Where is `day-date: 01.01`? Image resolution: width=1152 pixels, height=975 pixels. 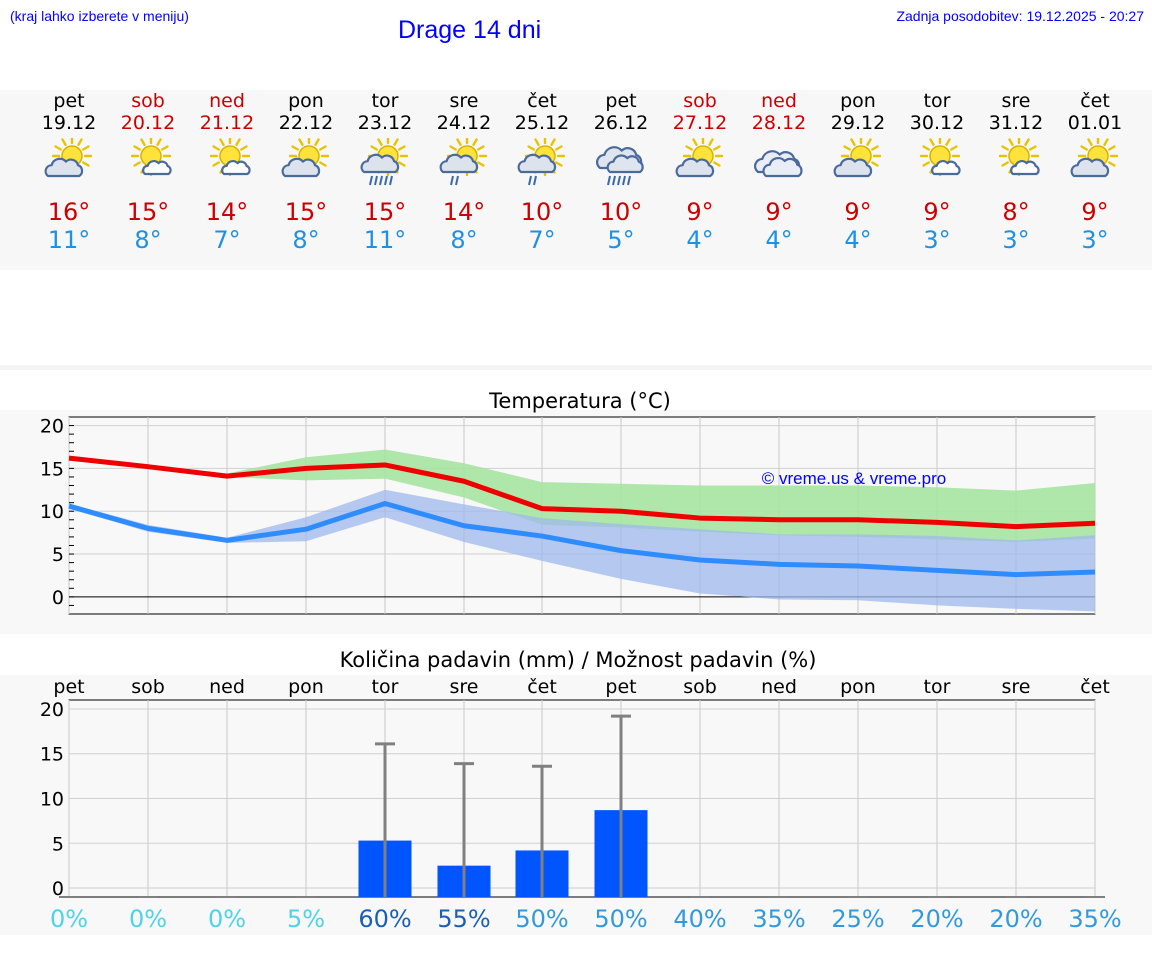
day-date: 01.01 is located at coordinates (1095, 123).